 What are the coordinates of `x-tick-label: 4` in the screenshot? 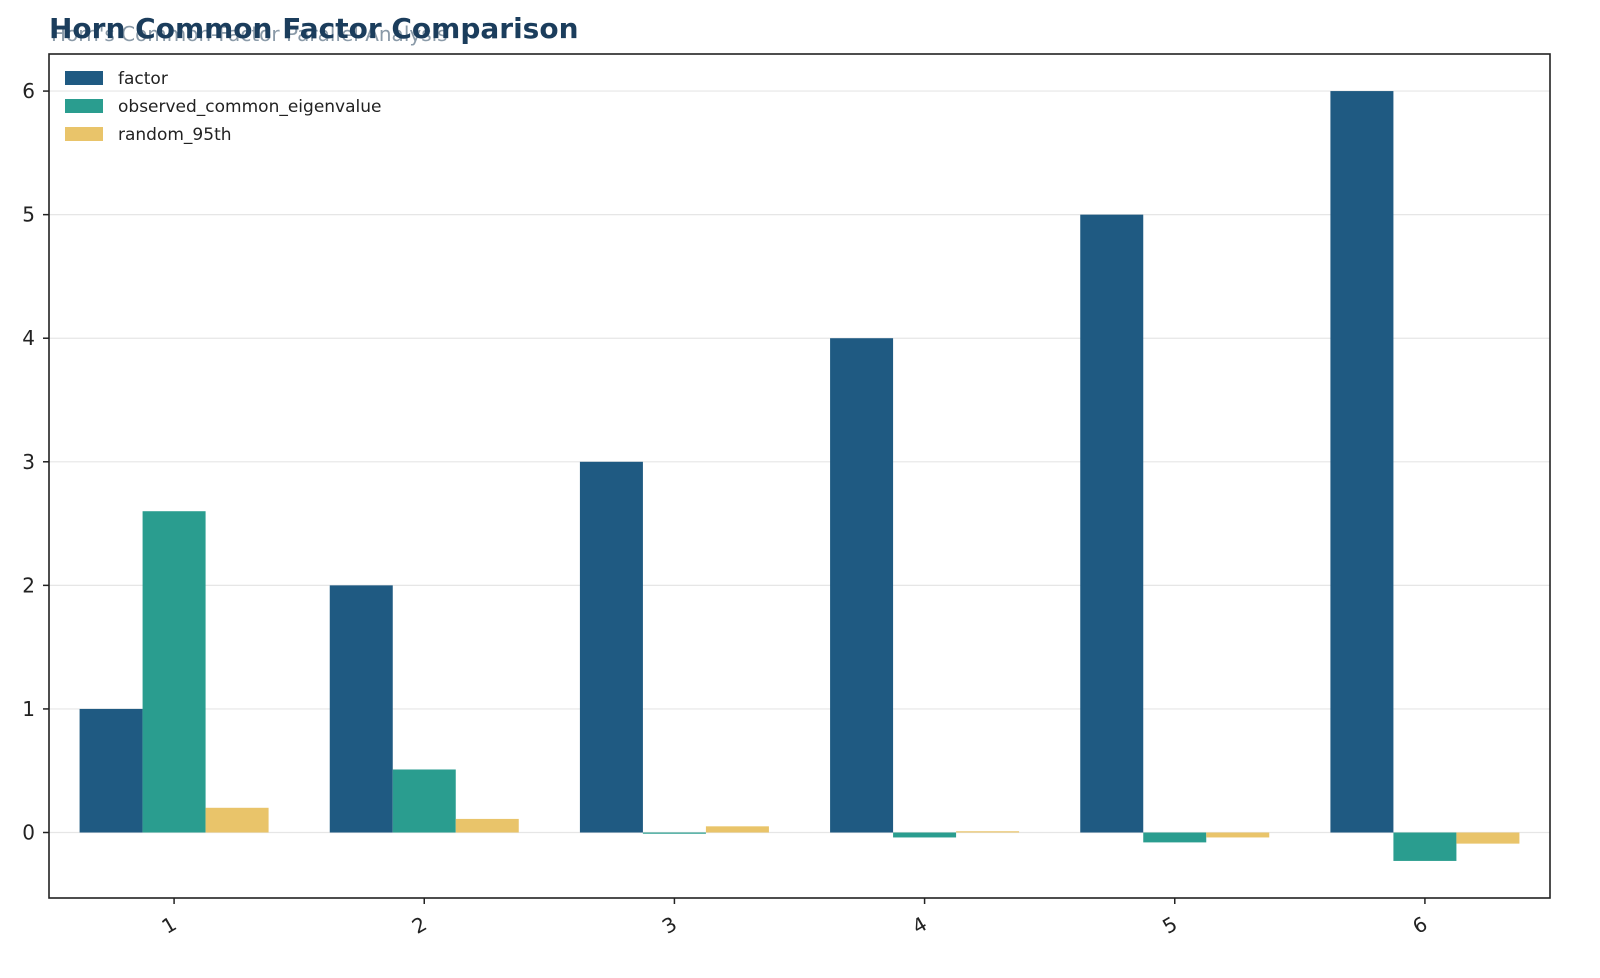 It's located at (919, 925).